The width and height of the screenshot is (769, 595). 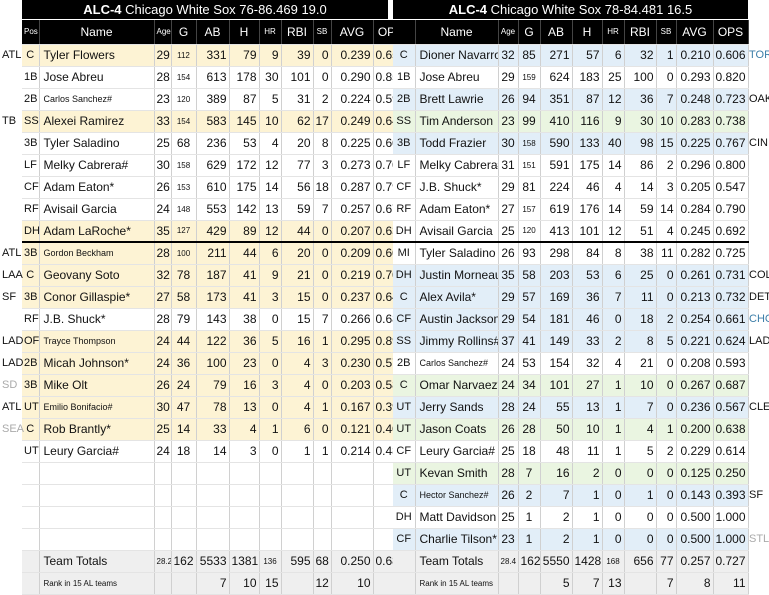 I want to click on totals-label: Team Totals, so click(x=457, y=561).